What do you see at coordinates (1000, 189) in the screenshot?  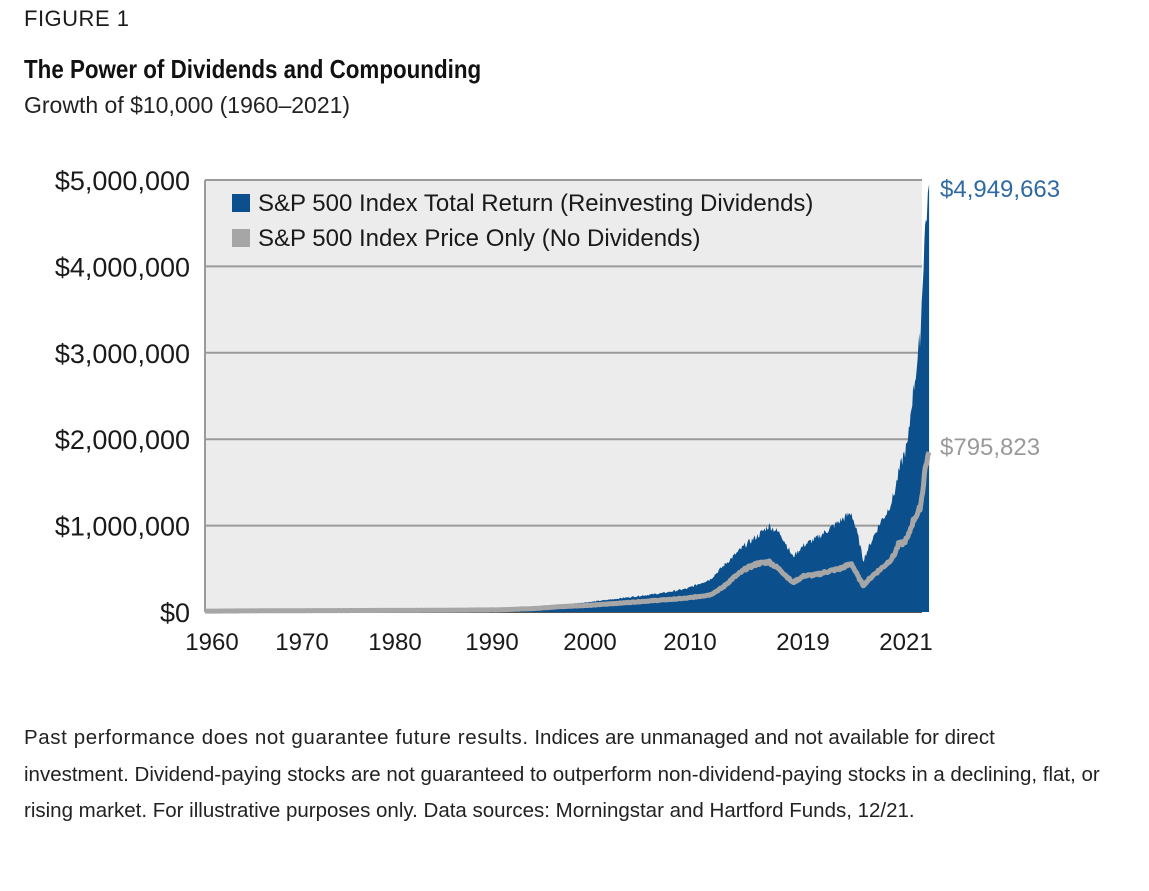 I see `end-label-total: $4,949,663` at bounding box center [1000, 189].